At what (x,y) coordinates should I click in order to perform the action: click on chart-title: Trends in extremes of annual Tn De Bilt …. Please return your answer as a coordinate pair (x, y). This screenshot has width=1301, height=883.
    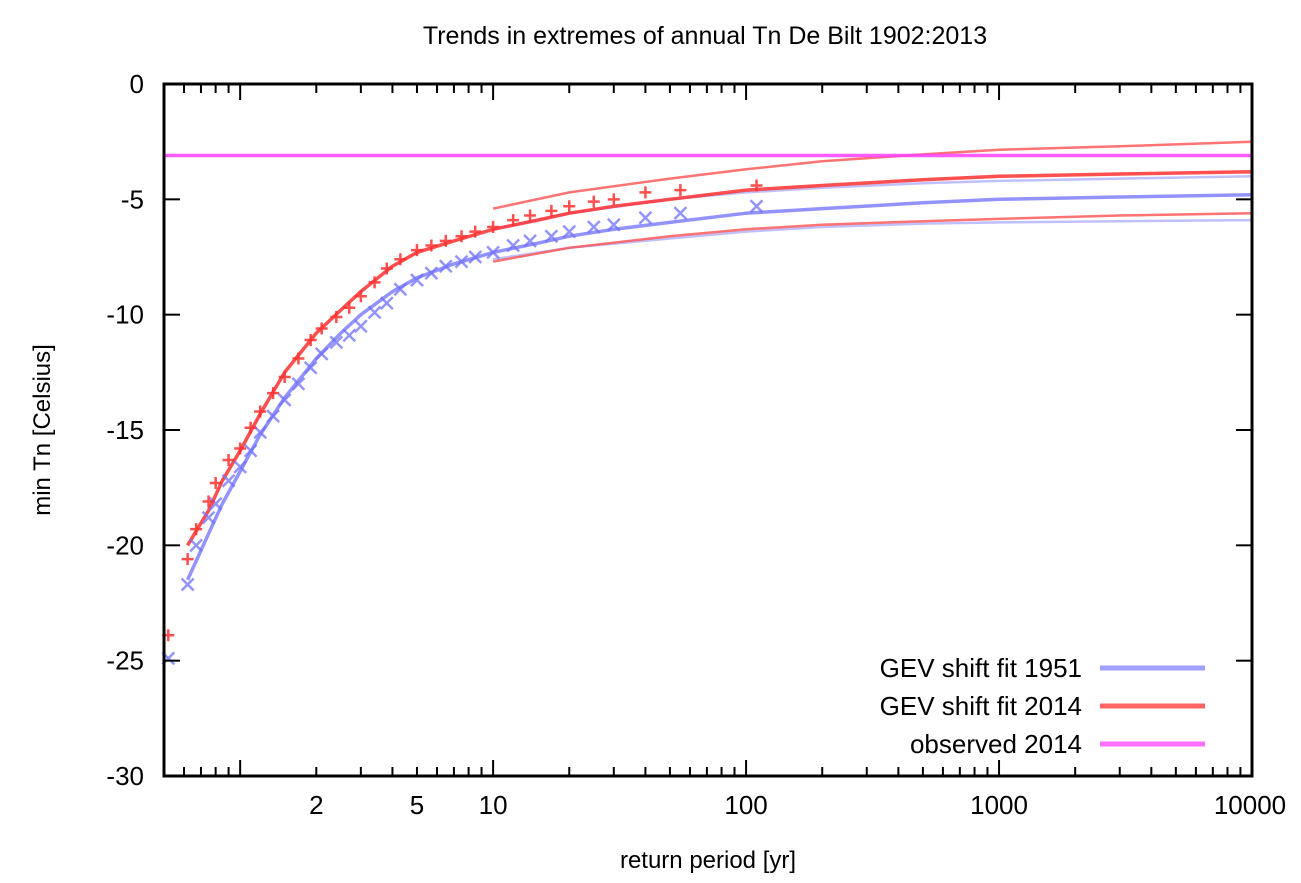
    Looking at the image, I should click on (705, 36).